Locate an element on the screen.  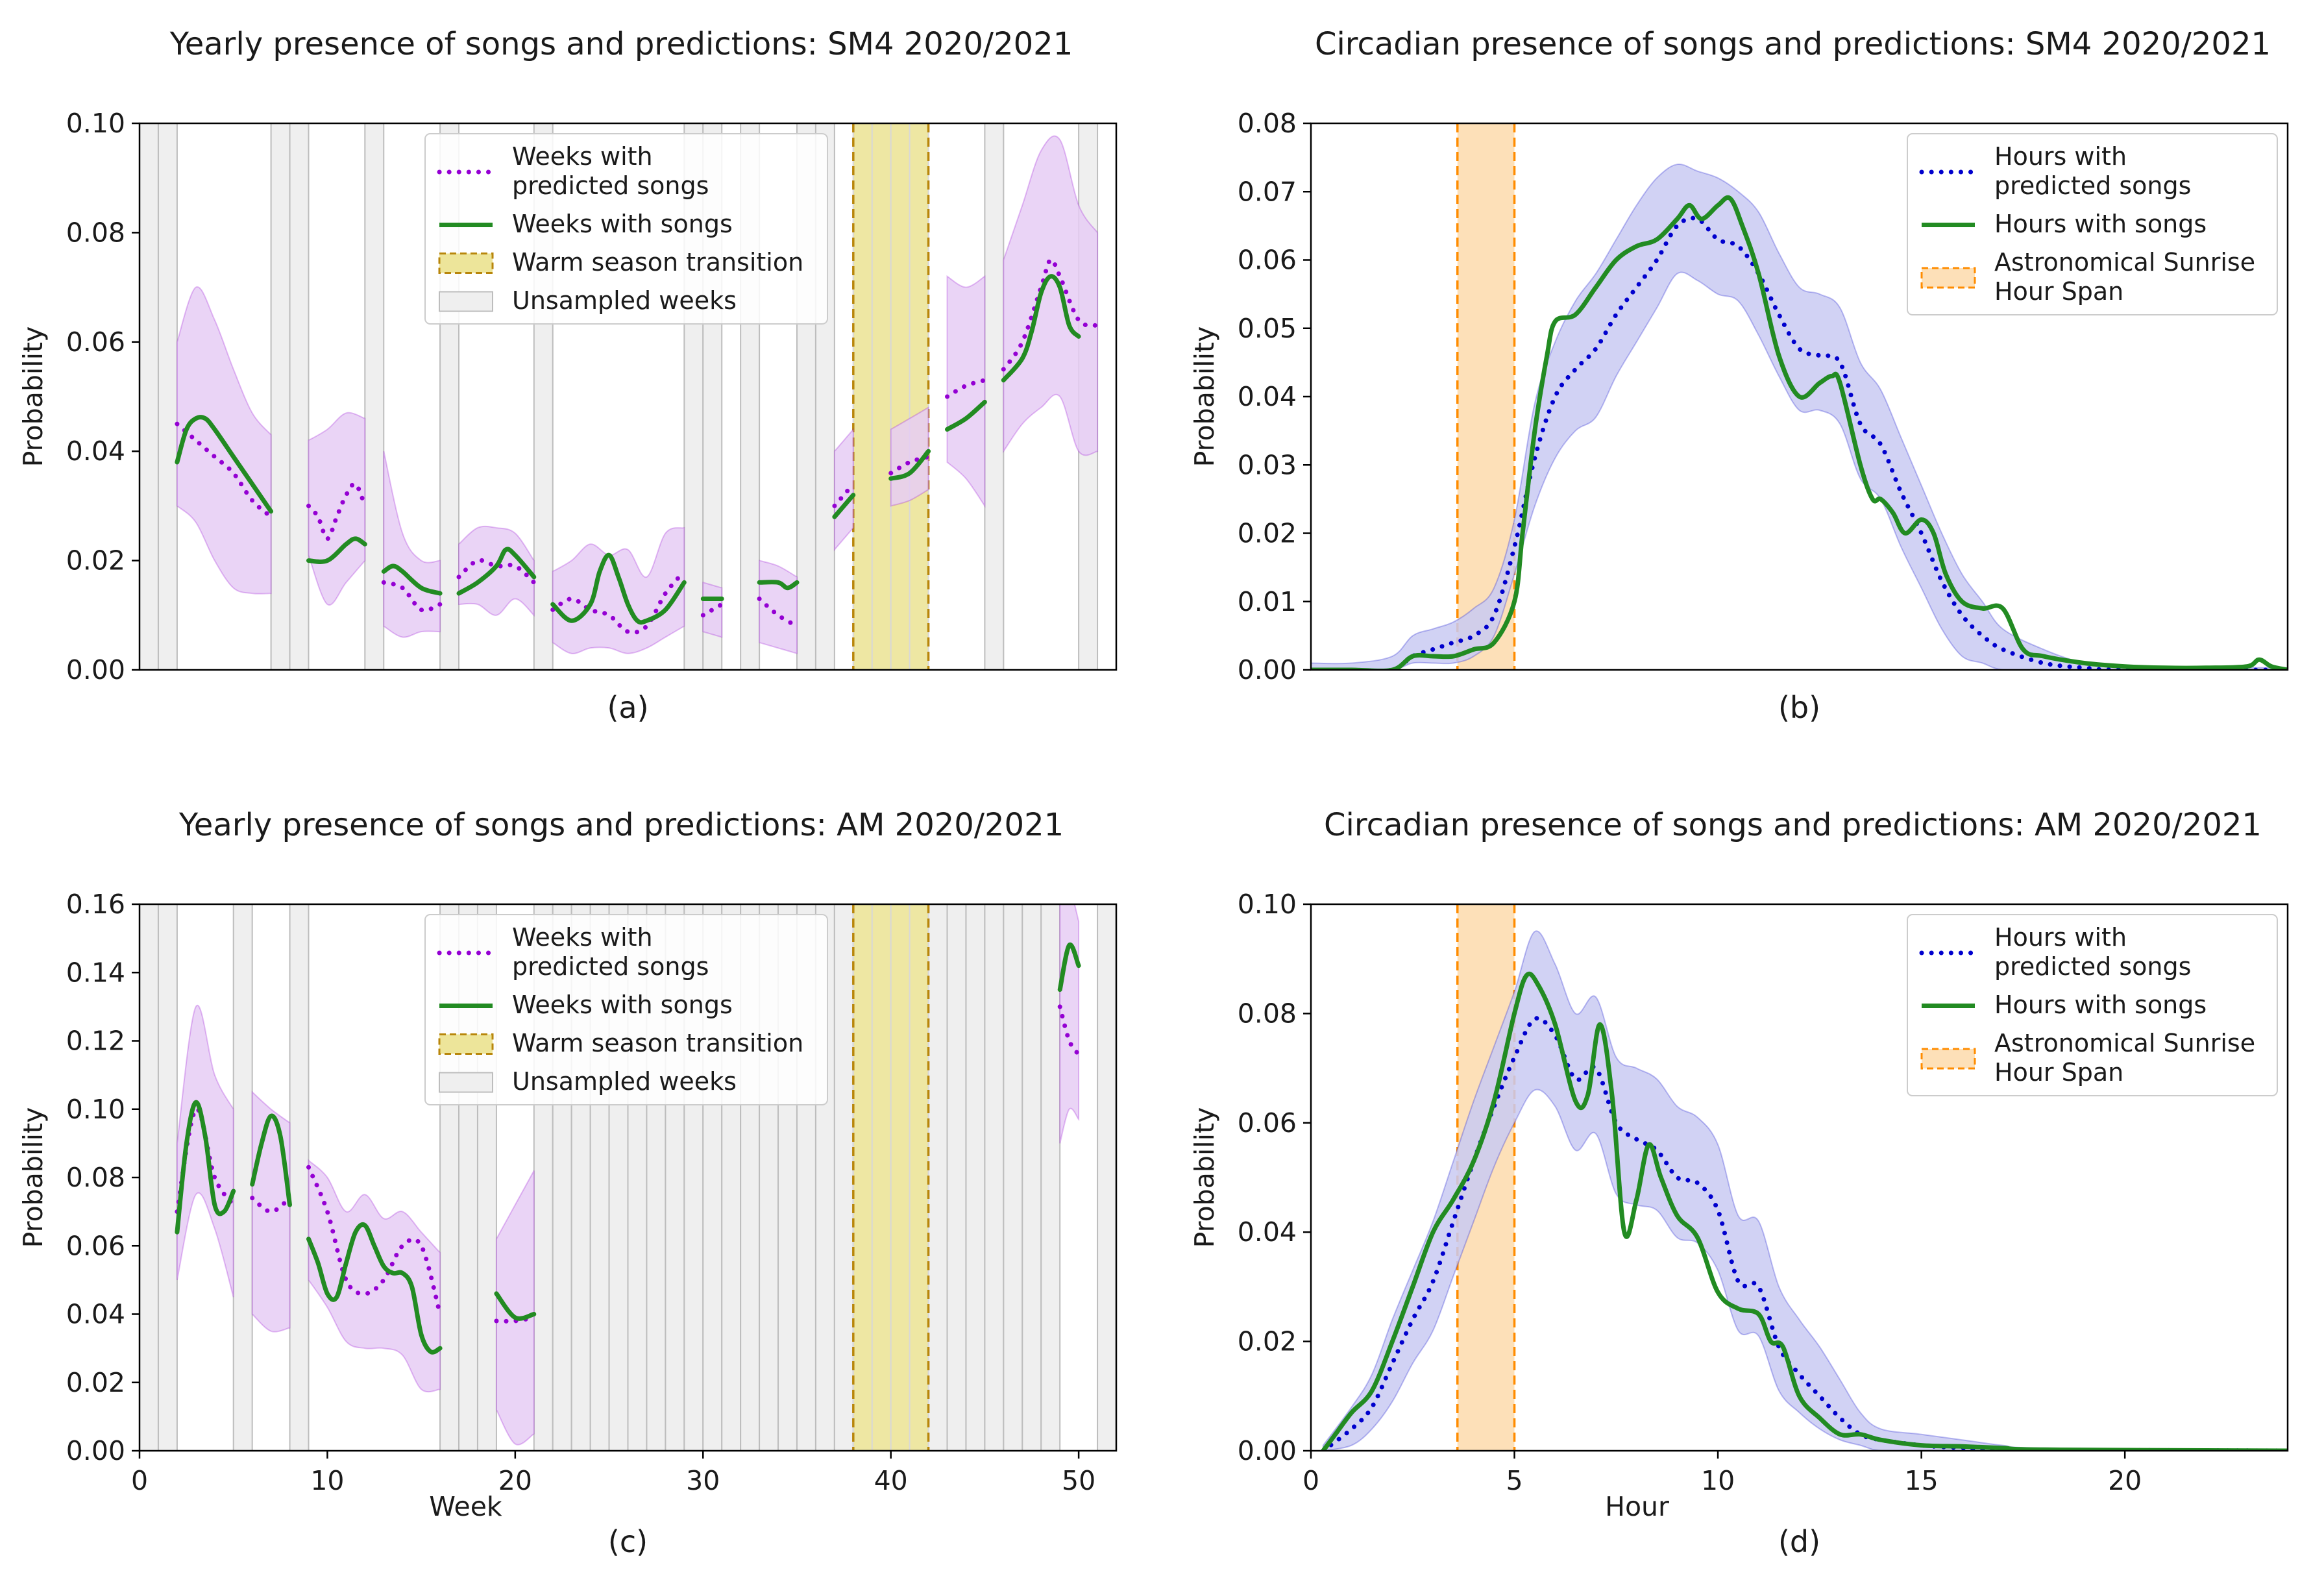
legend-key-unsampled is located at coordinates (466, 301).